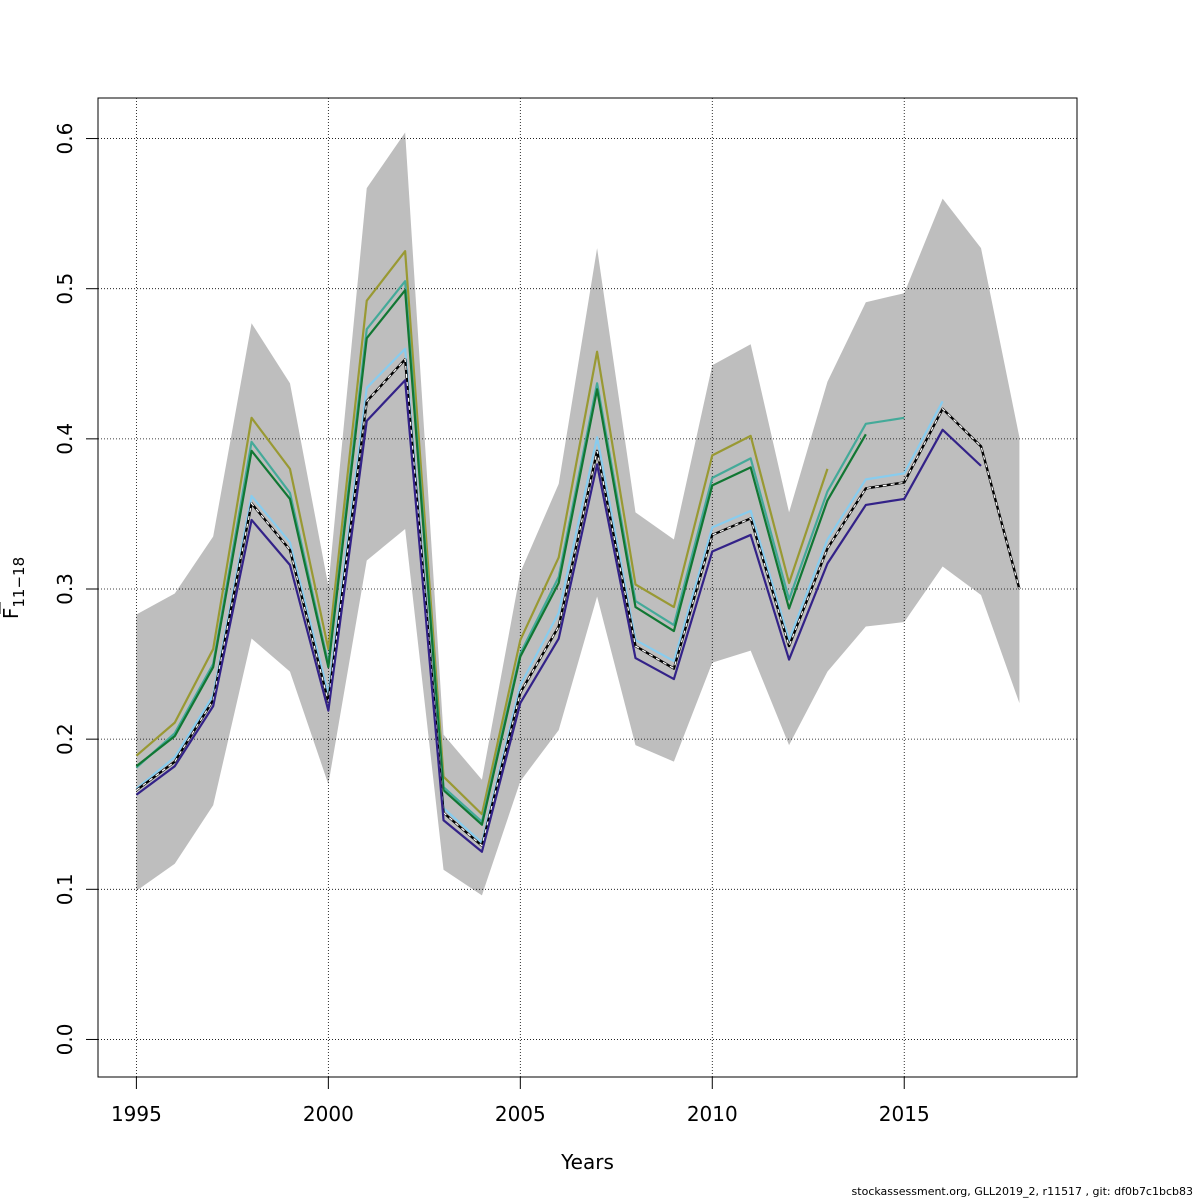 The height and width of the screenshot is (1200, 1200). I want to click on x-axis-title: Years, so click(587, 1162).